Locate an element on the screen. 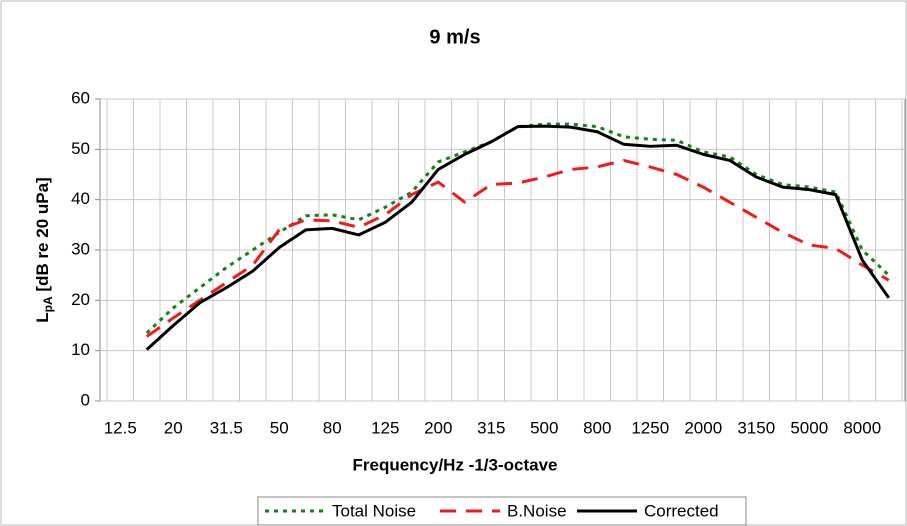 The width and height of the screenshot is (907, 526). legend-label: B.Noise is located at coordinates (537, 510).